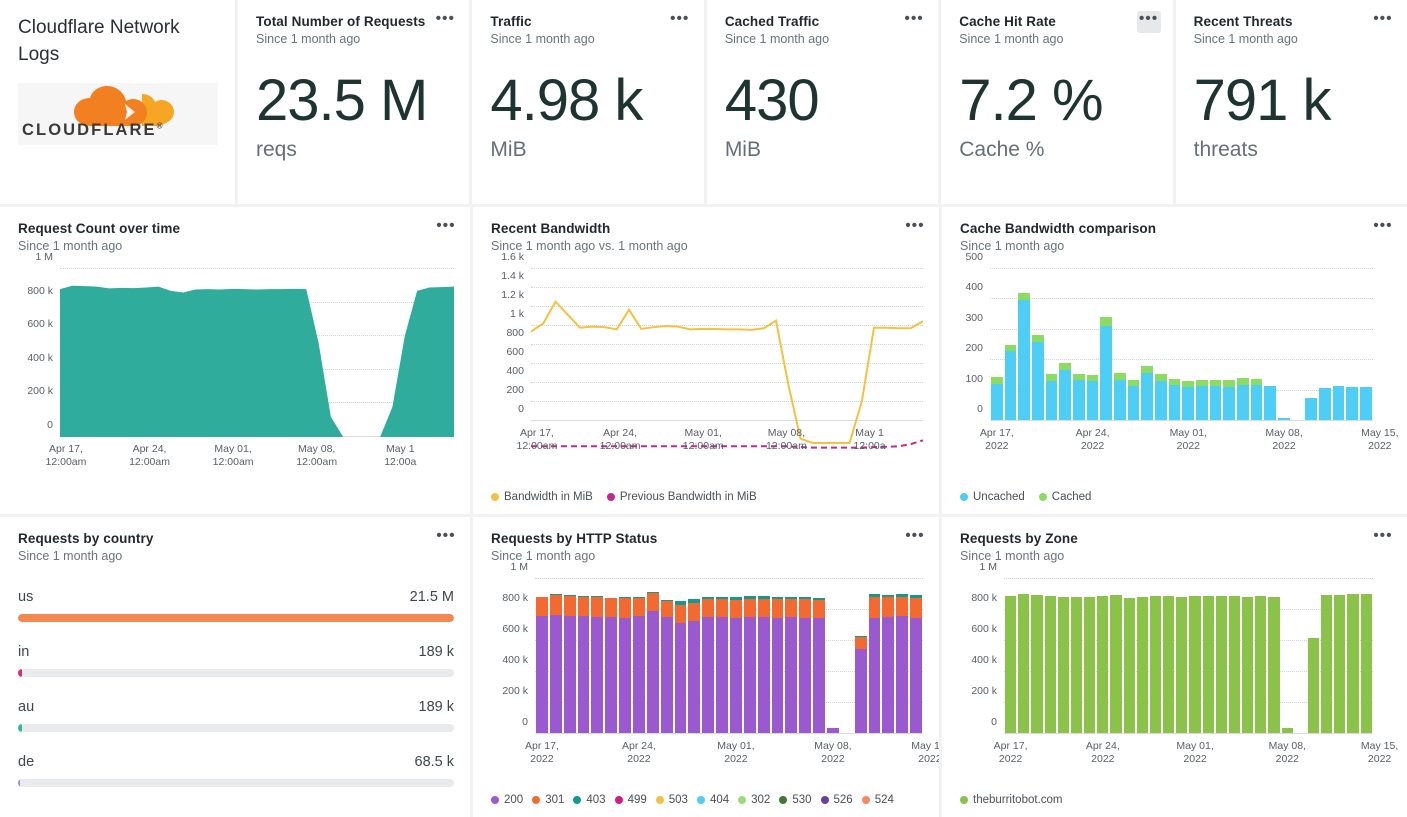 The height and width of the screenshot is (817, 1407). I want to click on legend-item: Previous Bandwidth in MiB, so click(681, 497).